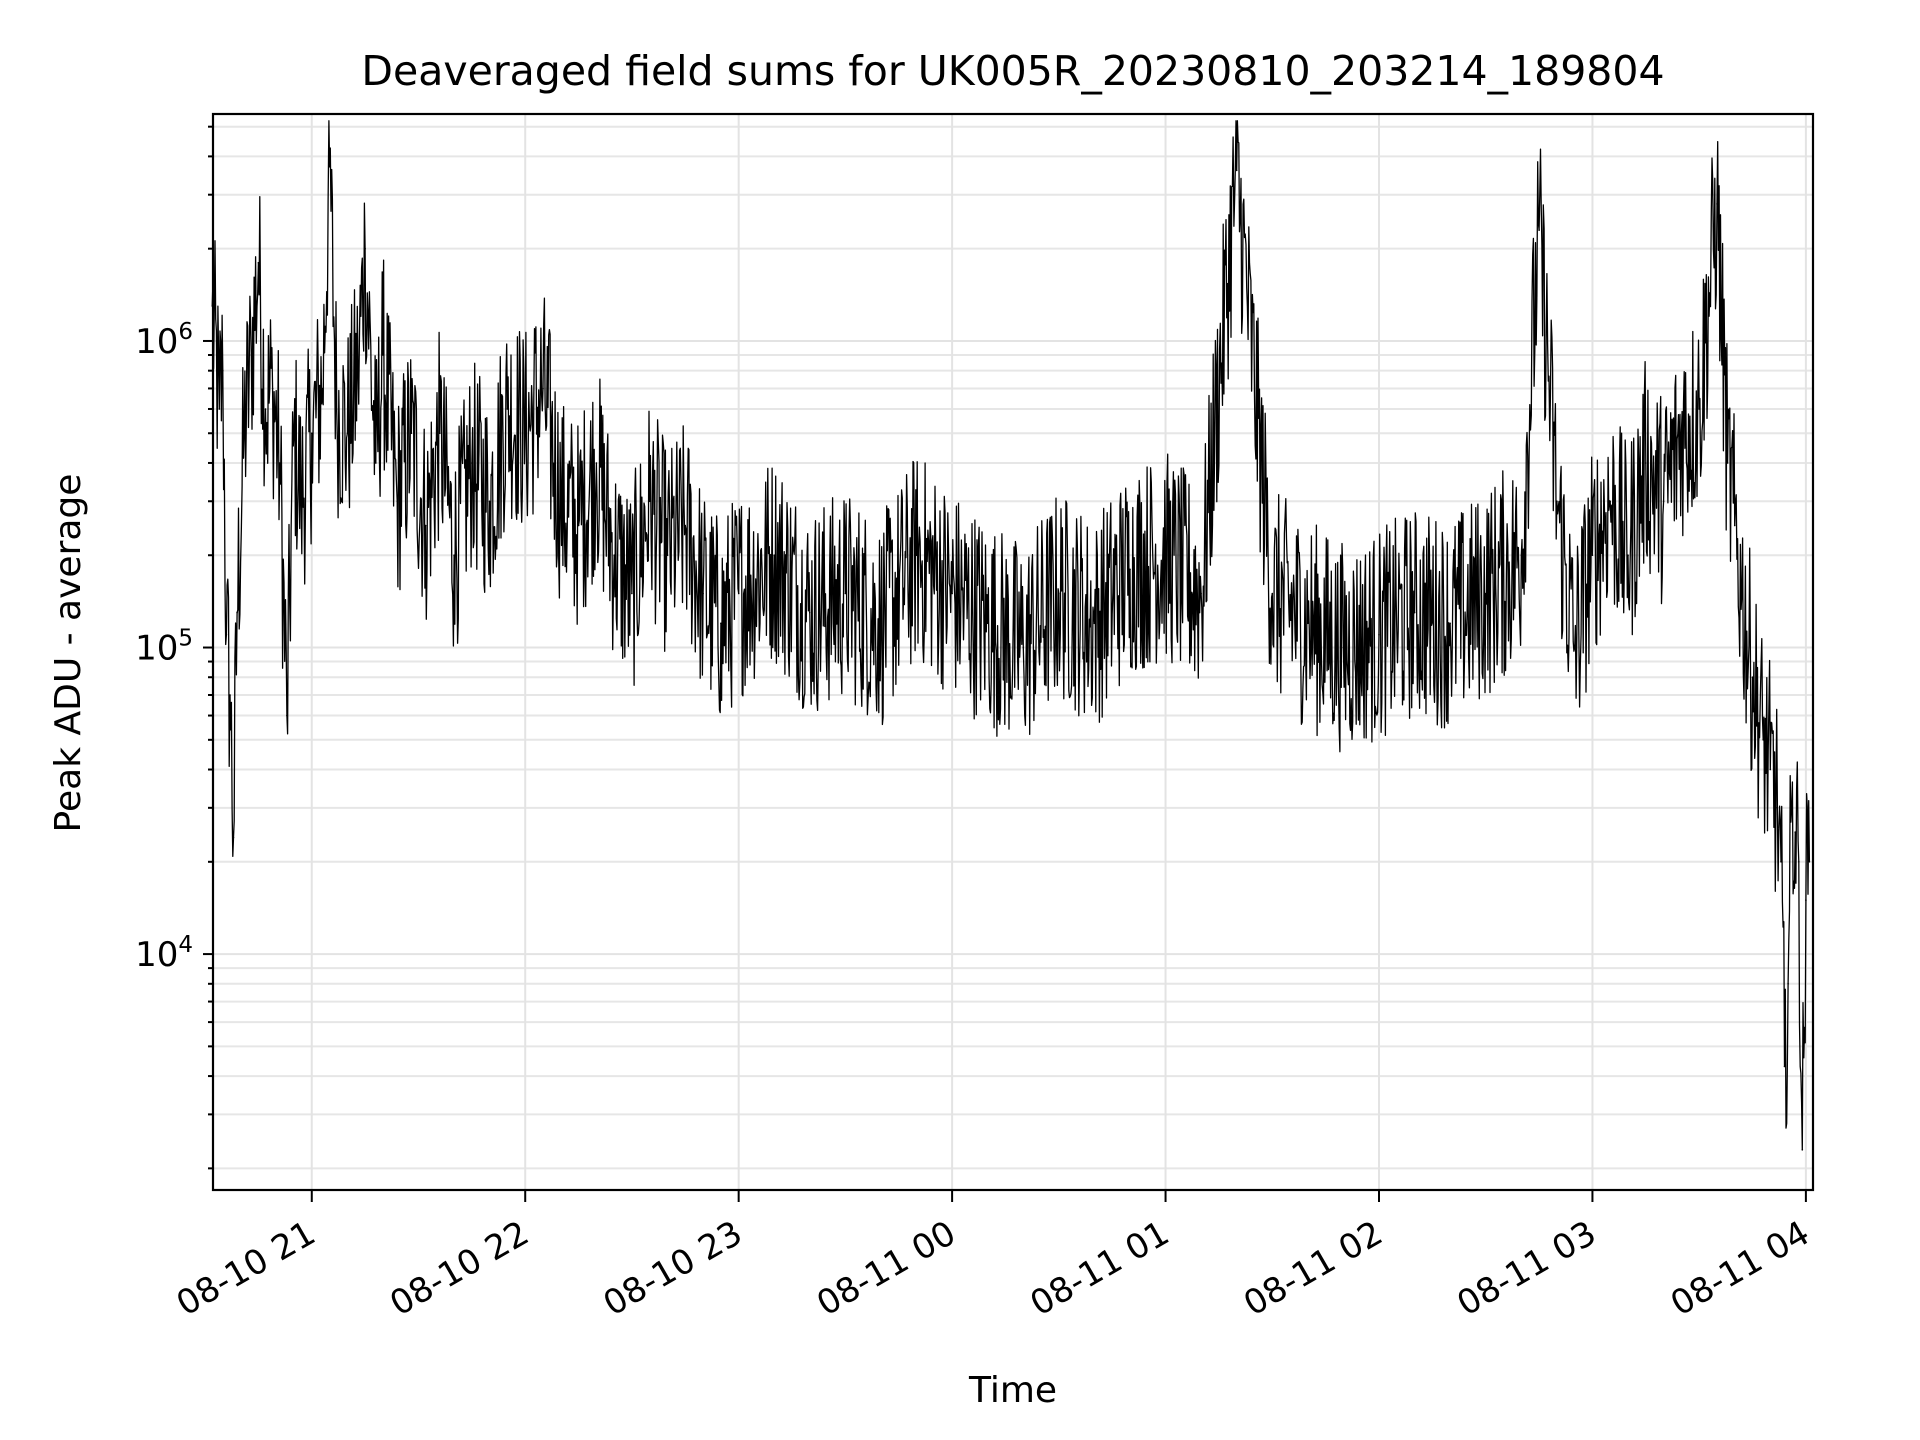 The height and width of the screenshot is (1440, 1920). Describe the element at coordinates (164, 647) in the screenshot. I see `y-tick-label: 105` at that location.